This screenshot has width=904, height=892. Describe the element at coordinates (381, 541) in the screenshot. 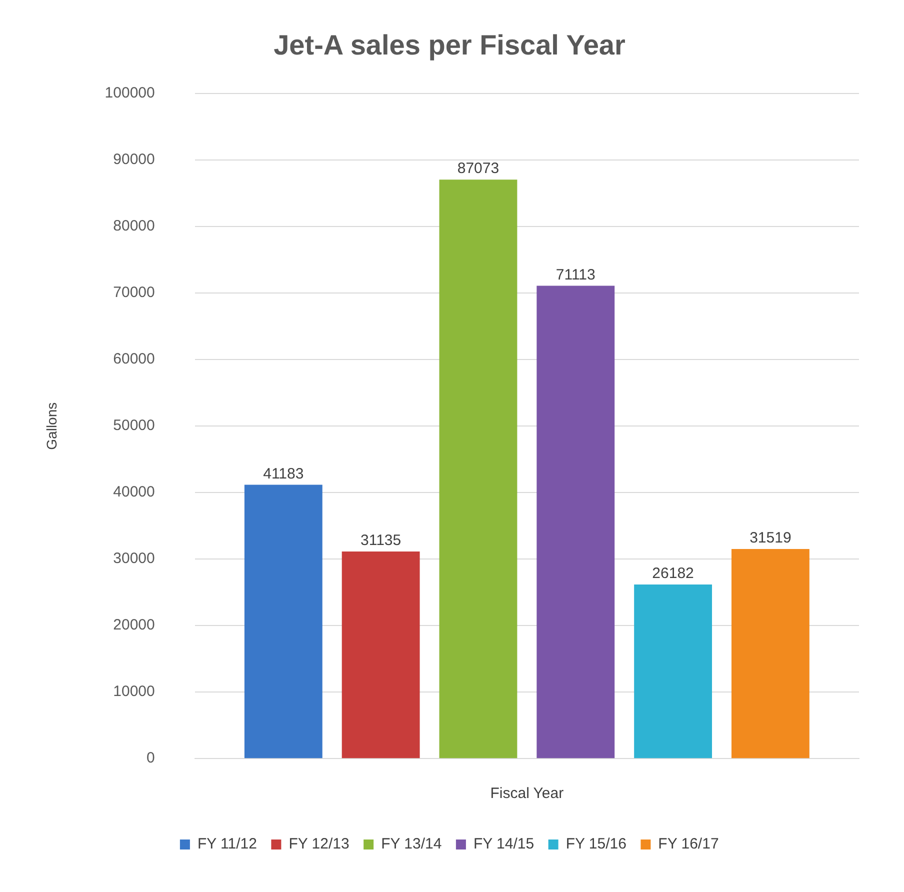

I see `data-label: 31135` at that location.